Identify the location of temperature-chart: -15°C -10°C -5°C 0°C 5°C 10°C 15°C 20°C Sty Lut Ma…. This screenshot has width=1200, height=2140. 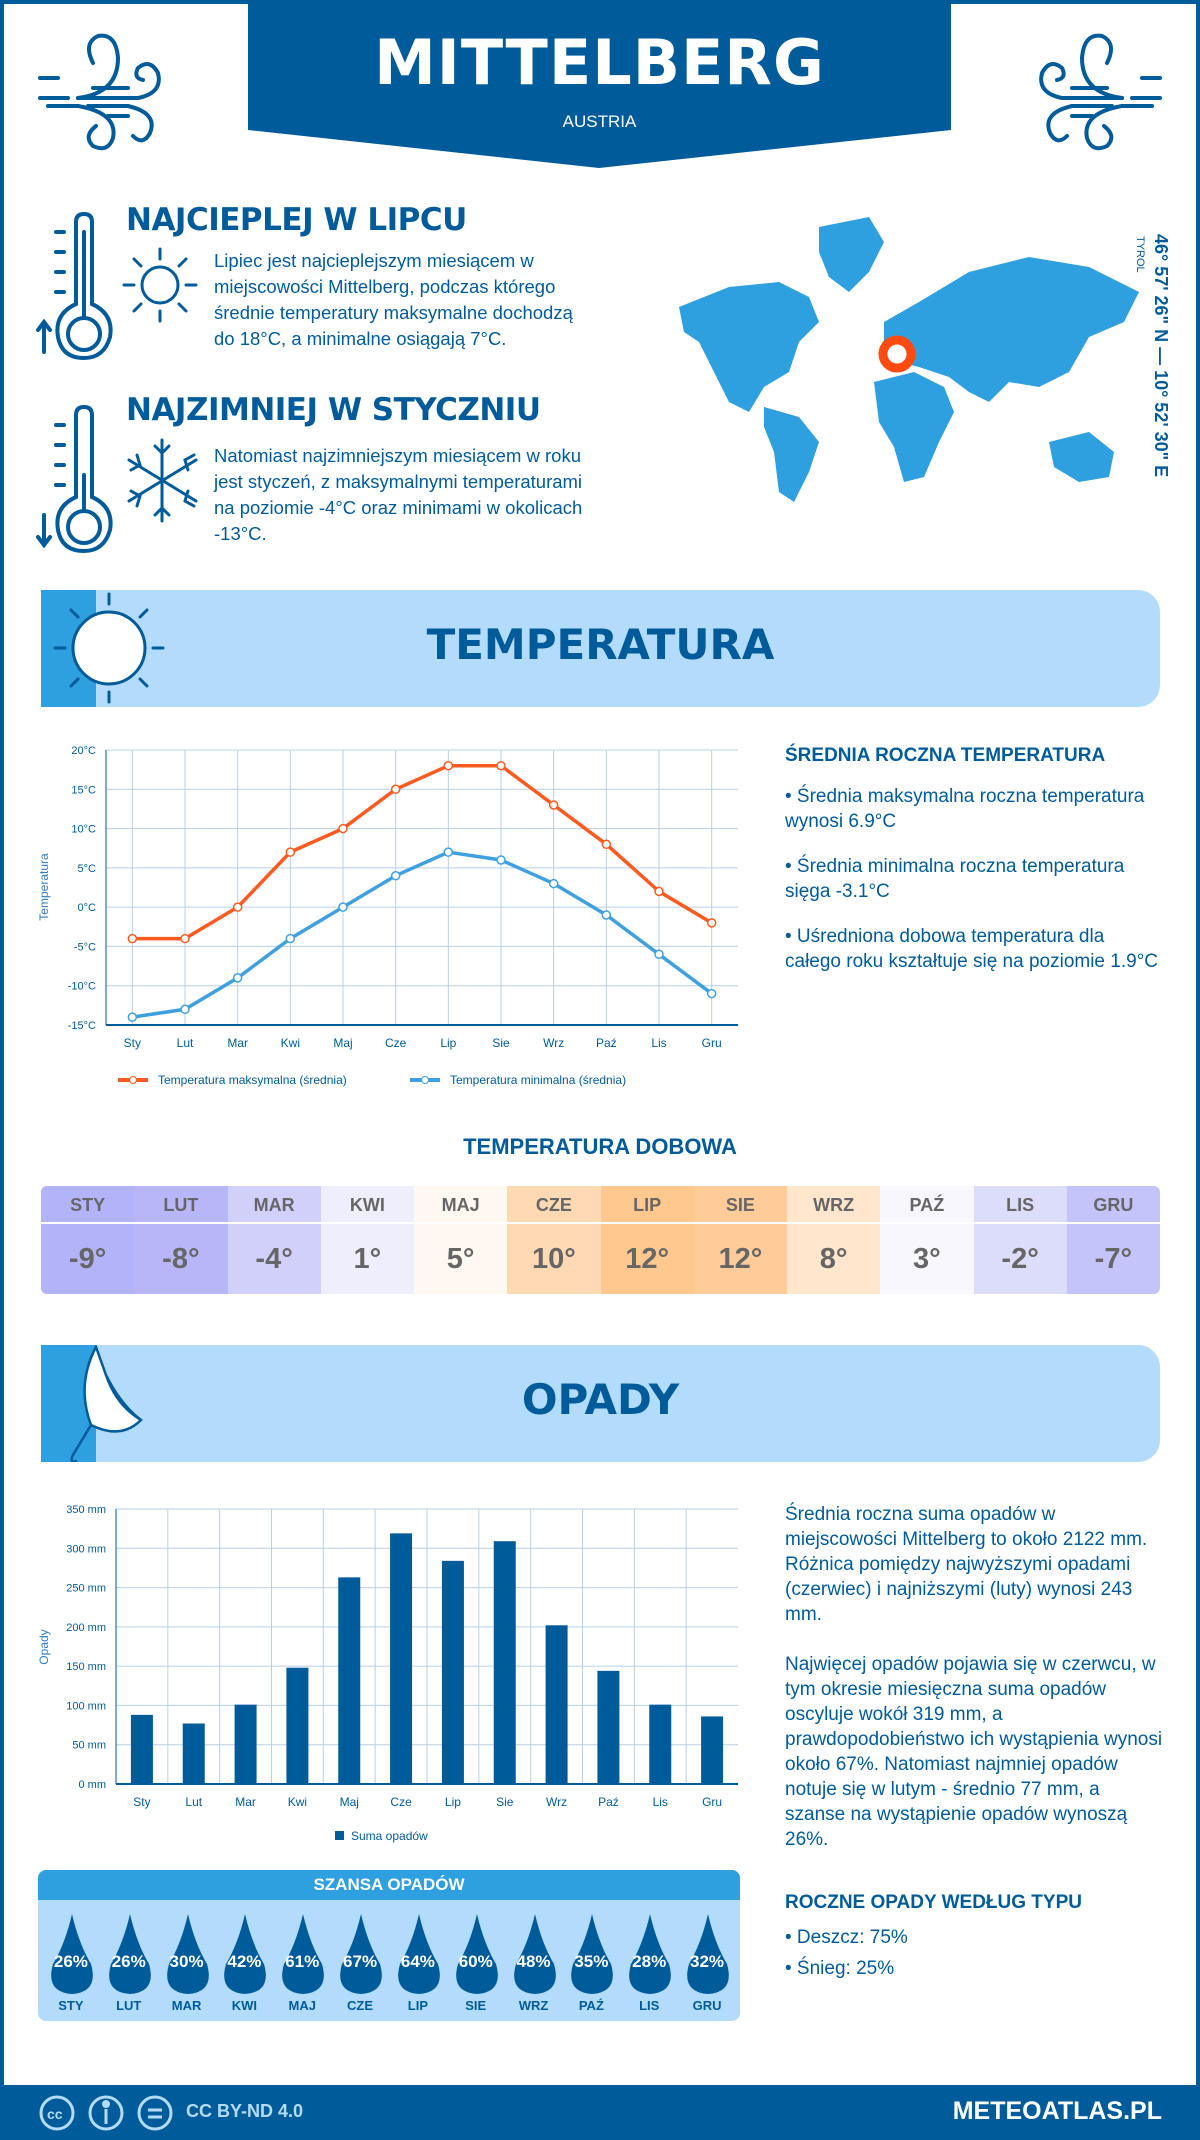
(387, 916).